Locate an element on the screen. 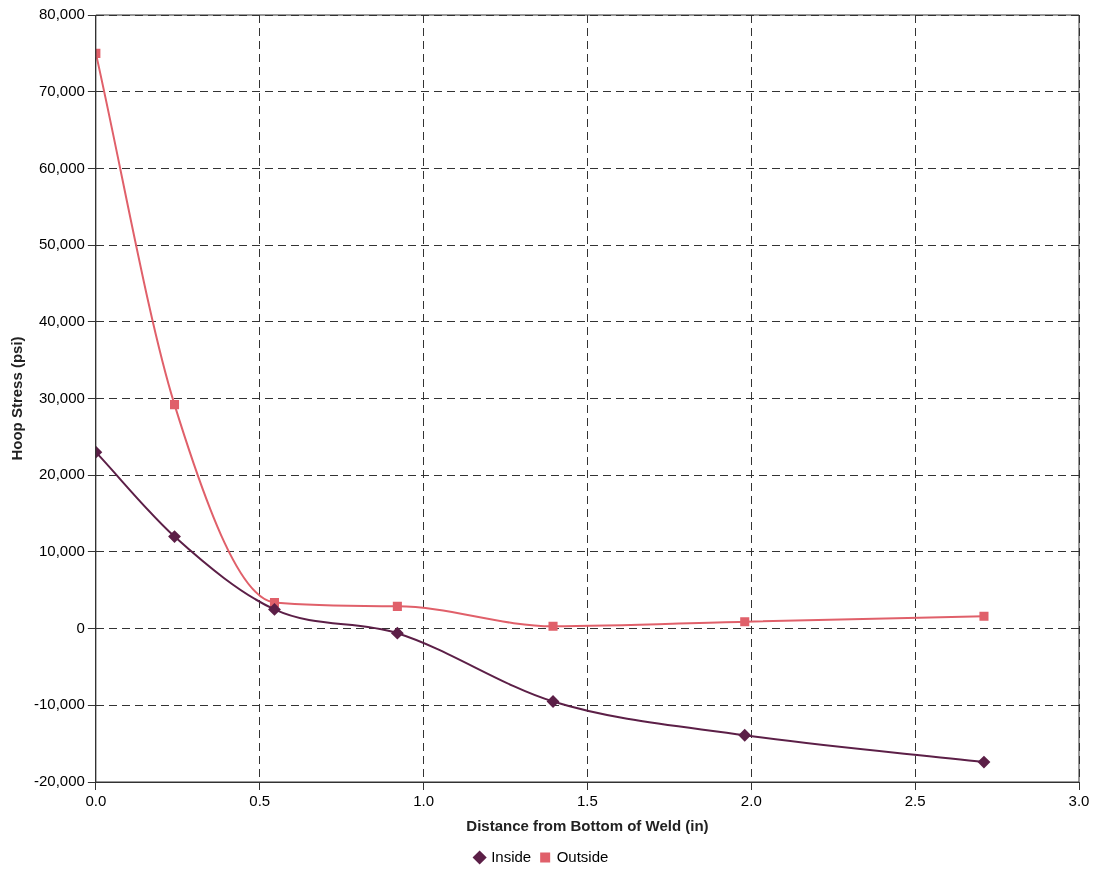 Image resolution: width=1109 pixels, height=885 pixels. y-tick-label: -10,000 is located at coordinates (59, 704).